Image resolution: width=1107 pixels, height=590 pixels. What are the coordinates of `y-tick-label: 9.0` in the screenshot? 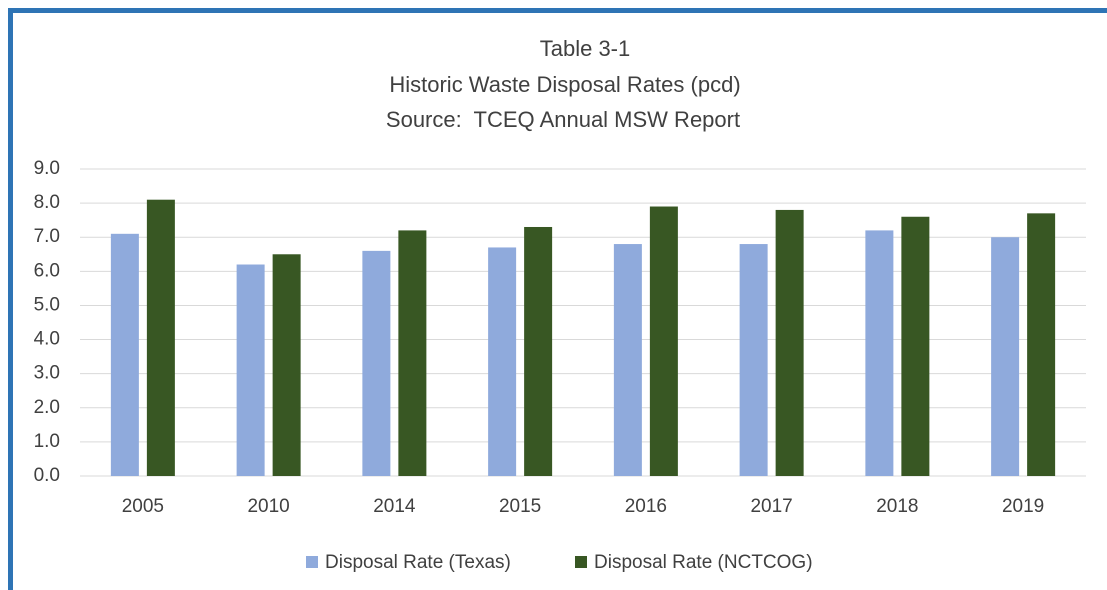 It's located at (47, 168).